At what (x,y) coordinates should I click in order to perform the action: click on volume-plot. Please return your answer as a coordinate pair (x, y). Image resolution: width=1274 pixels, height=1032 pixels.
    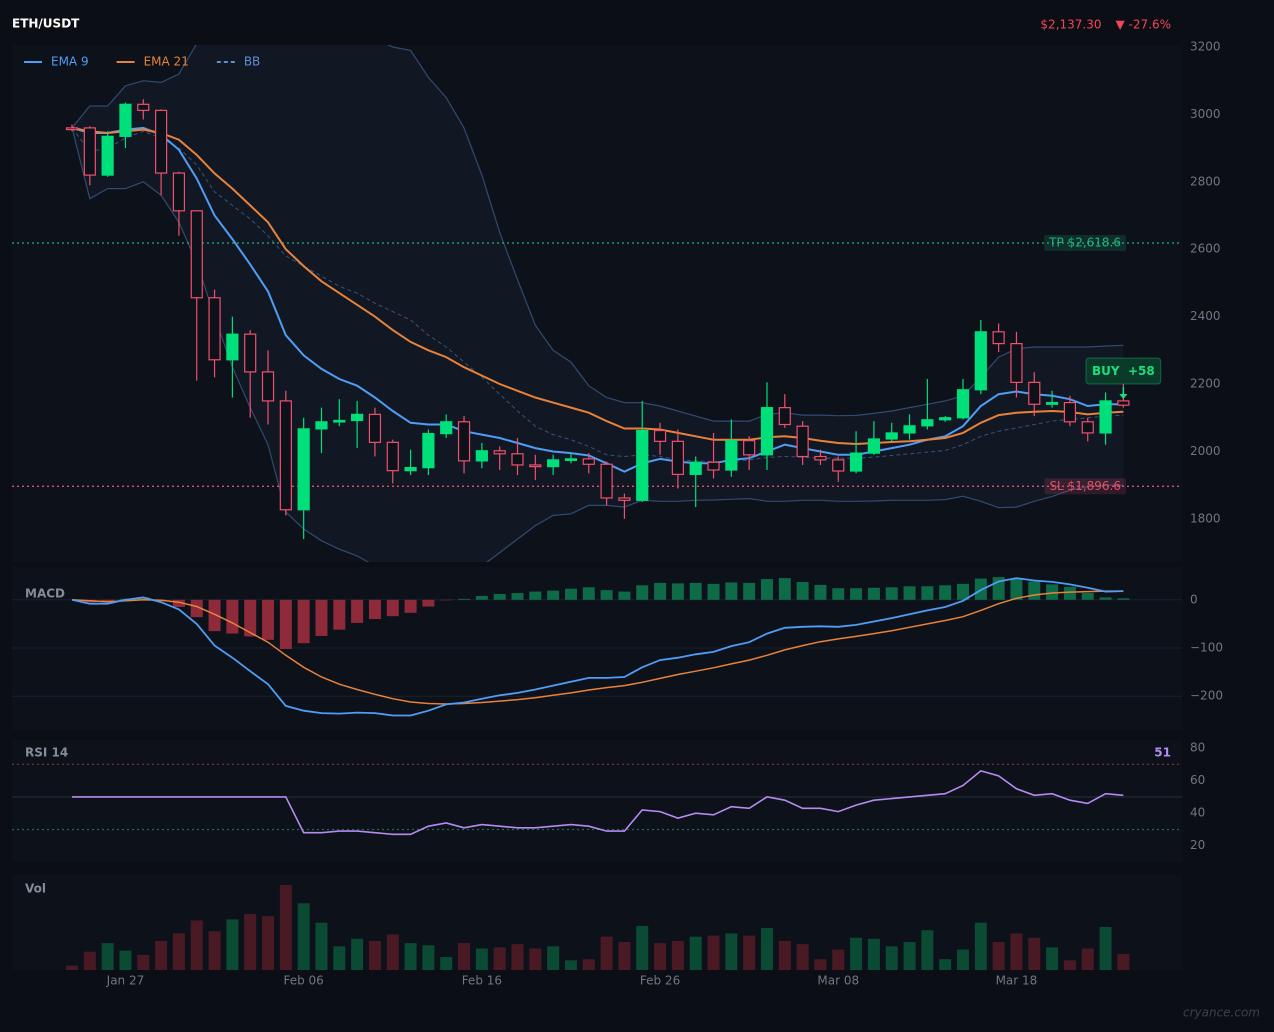
    Looking at the image, I should click on (598, 927).